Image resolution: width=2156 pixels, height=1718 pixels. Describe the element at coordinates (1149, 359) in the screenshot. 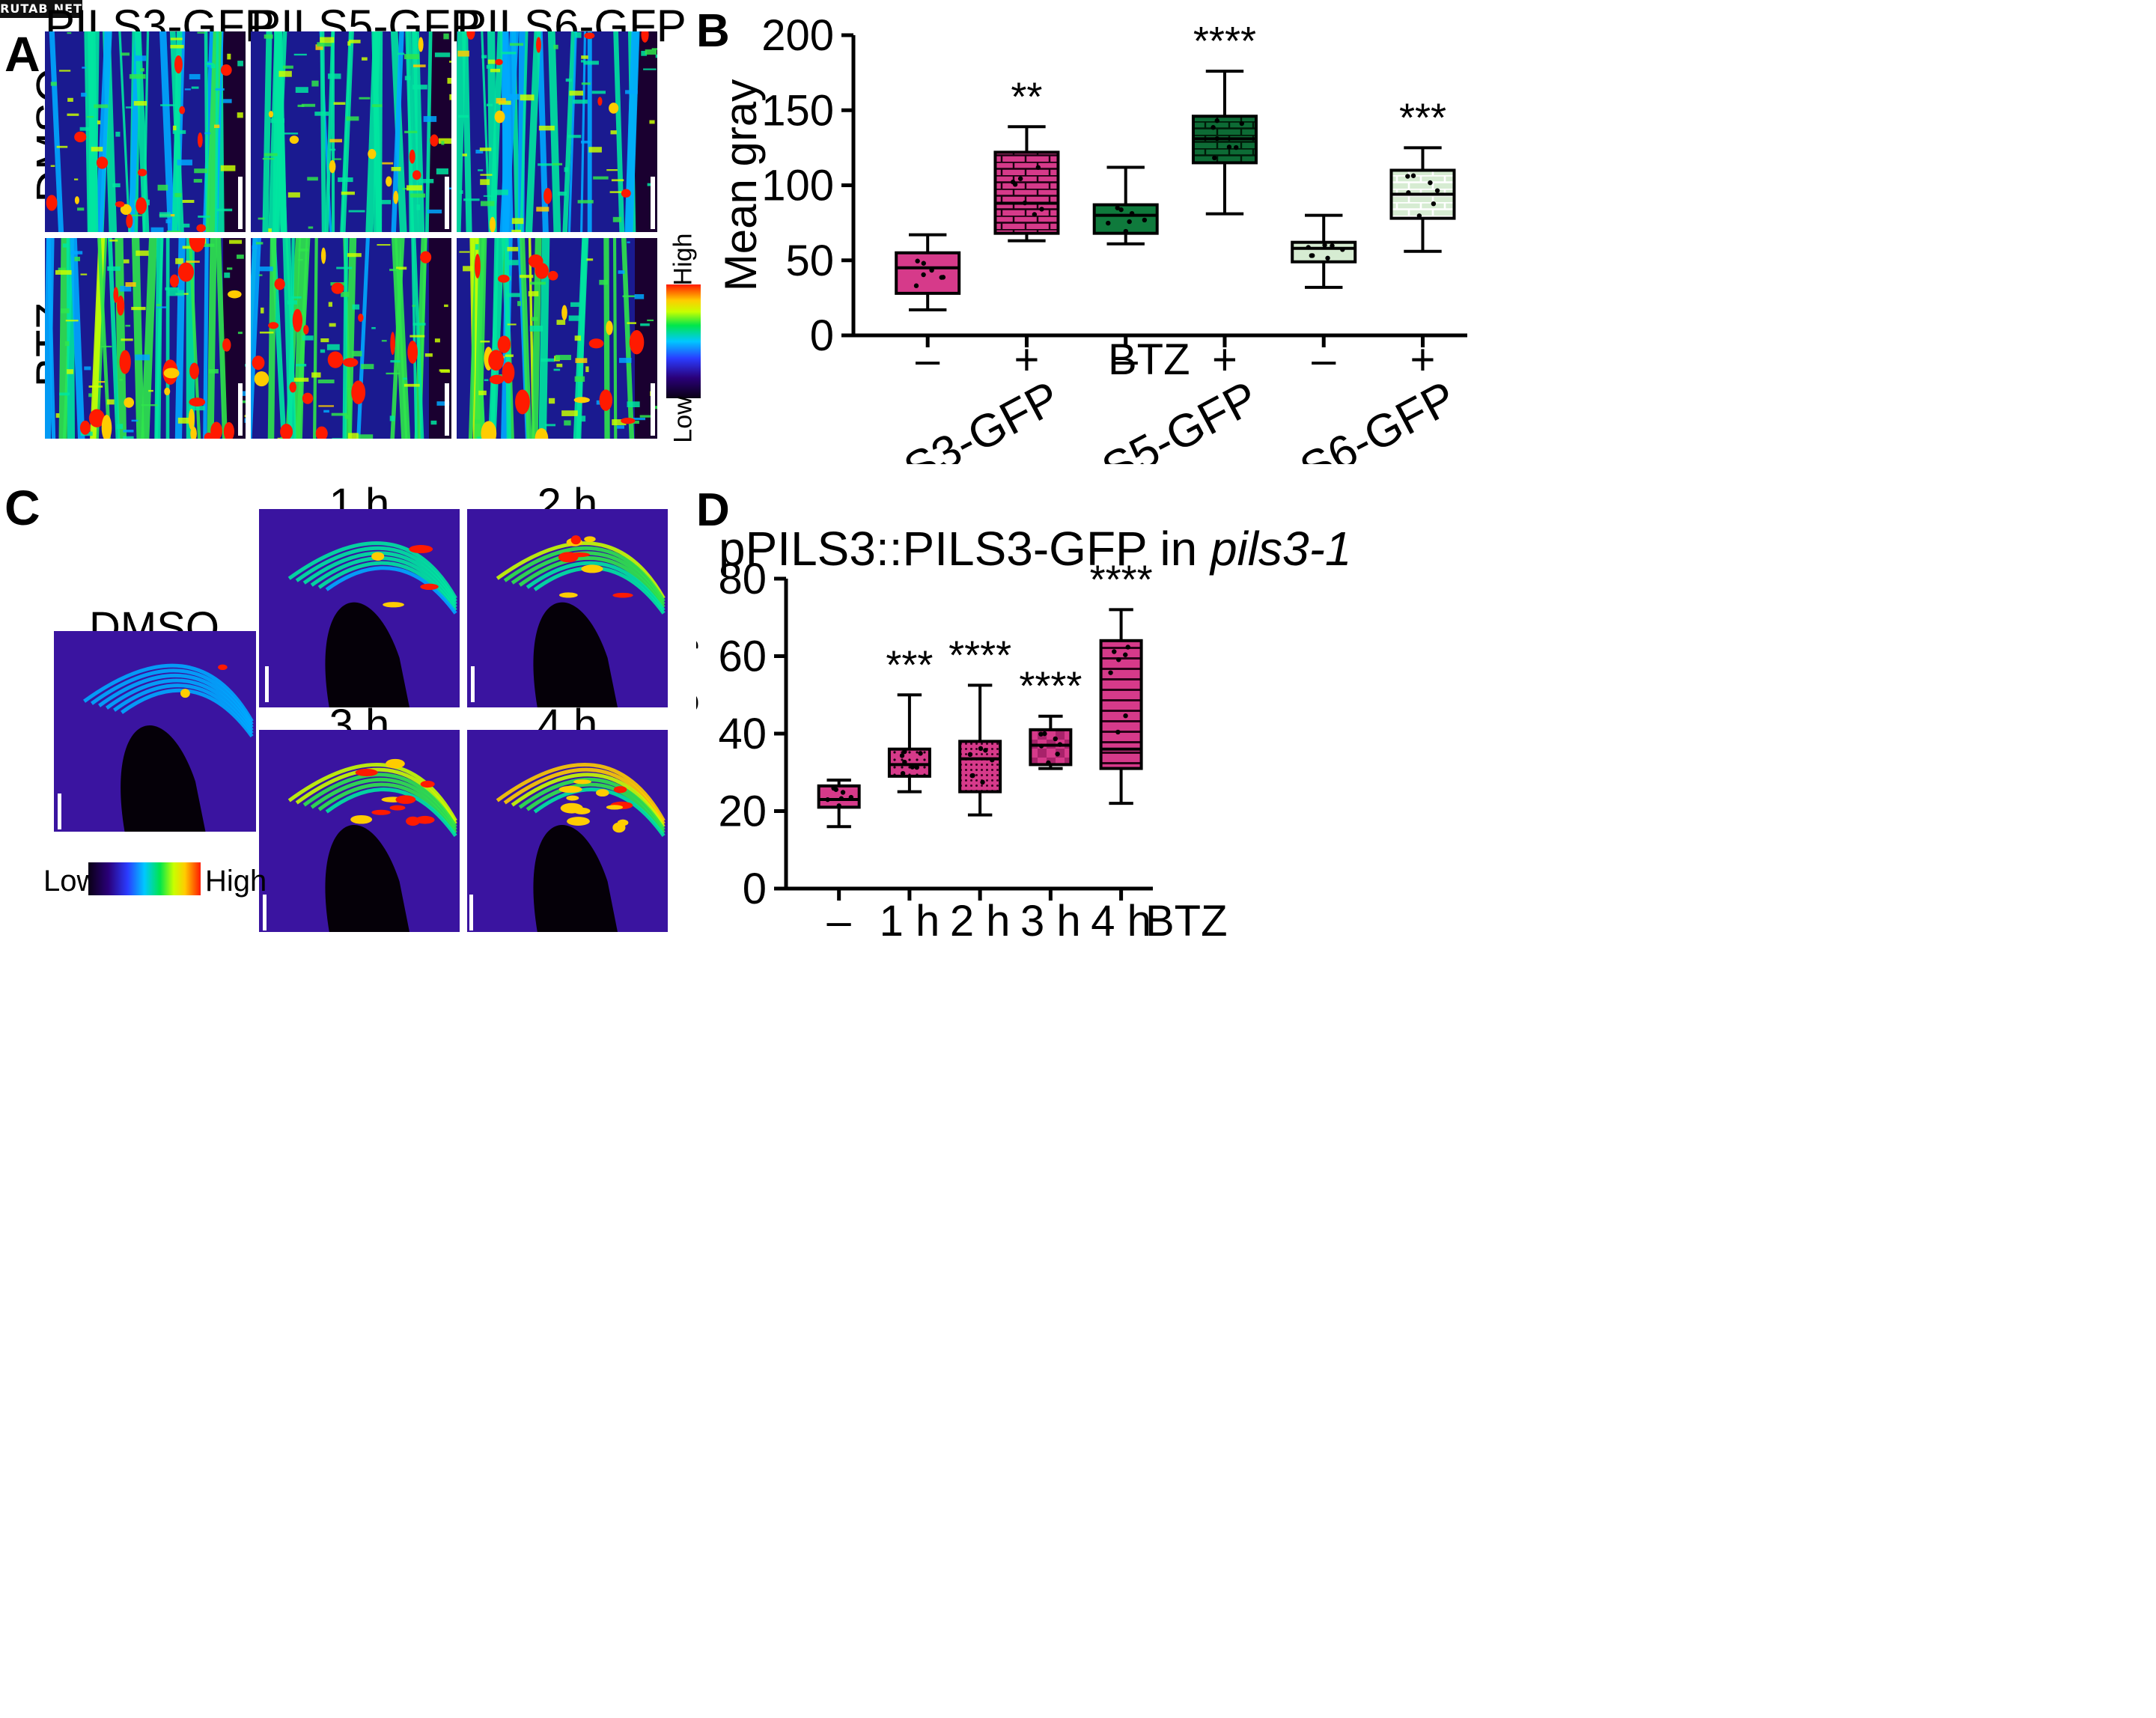

I see `treatment-label: BTZ` at that location.